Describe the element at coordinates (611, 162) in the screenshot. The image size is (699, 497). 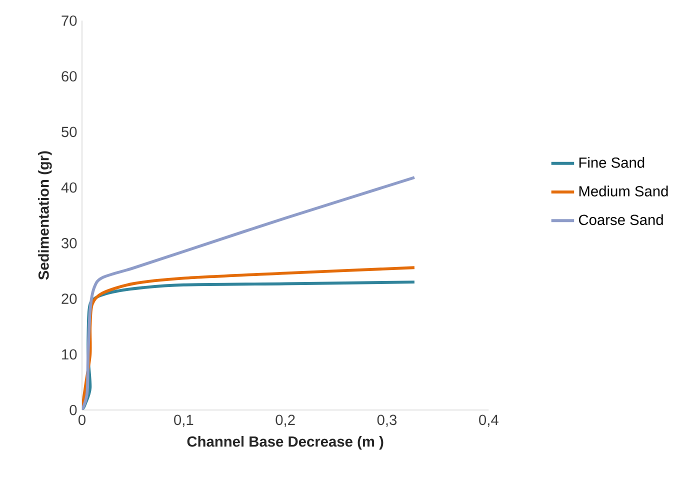
I see `legend-label: Fine Sand` at that location.